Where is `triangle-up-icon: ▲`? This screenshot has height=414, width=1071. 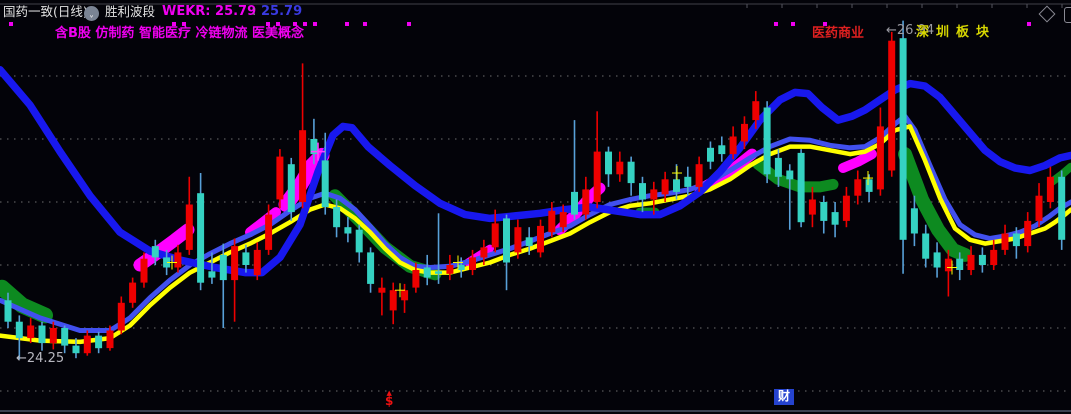 triangle-up-icon: ▲ is located at coordinates (389, 393).